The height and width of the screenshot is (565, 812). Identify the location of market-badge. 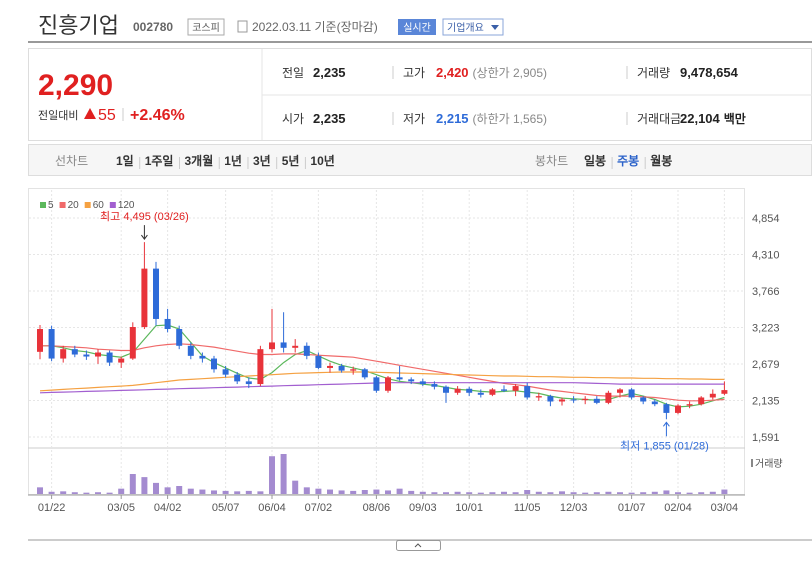
(206, 27).